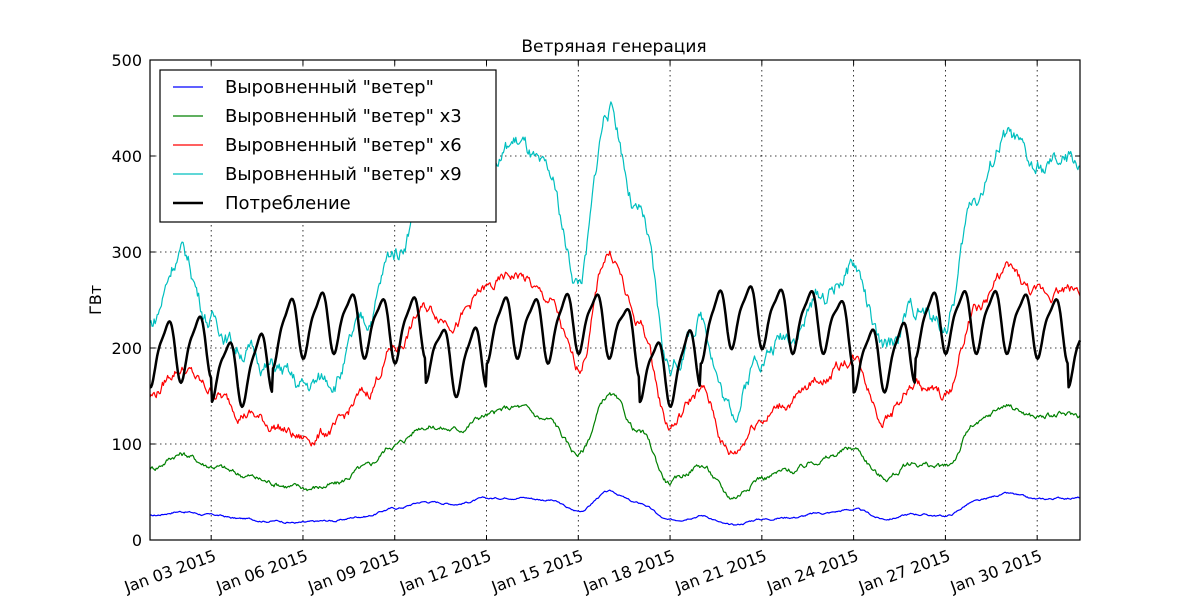 The image size is (1200, 600). Describe the element at coordinates (329, 87) in the screenshot. I see `legend-label: Выровненный "ветер"` at that location.